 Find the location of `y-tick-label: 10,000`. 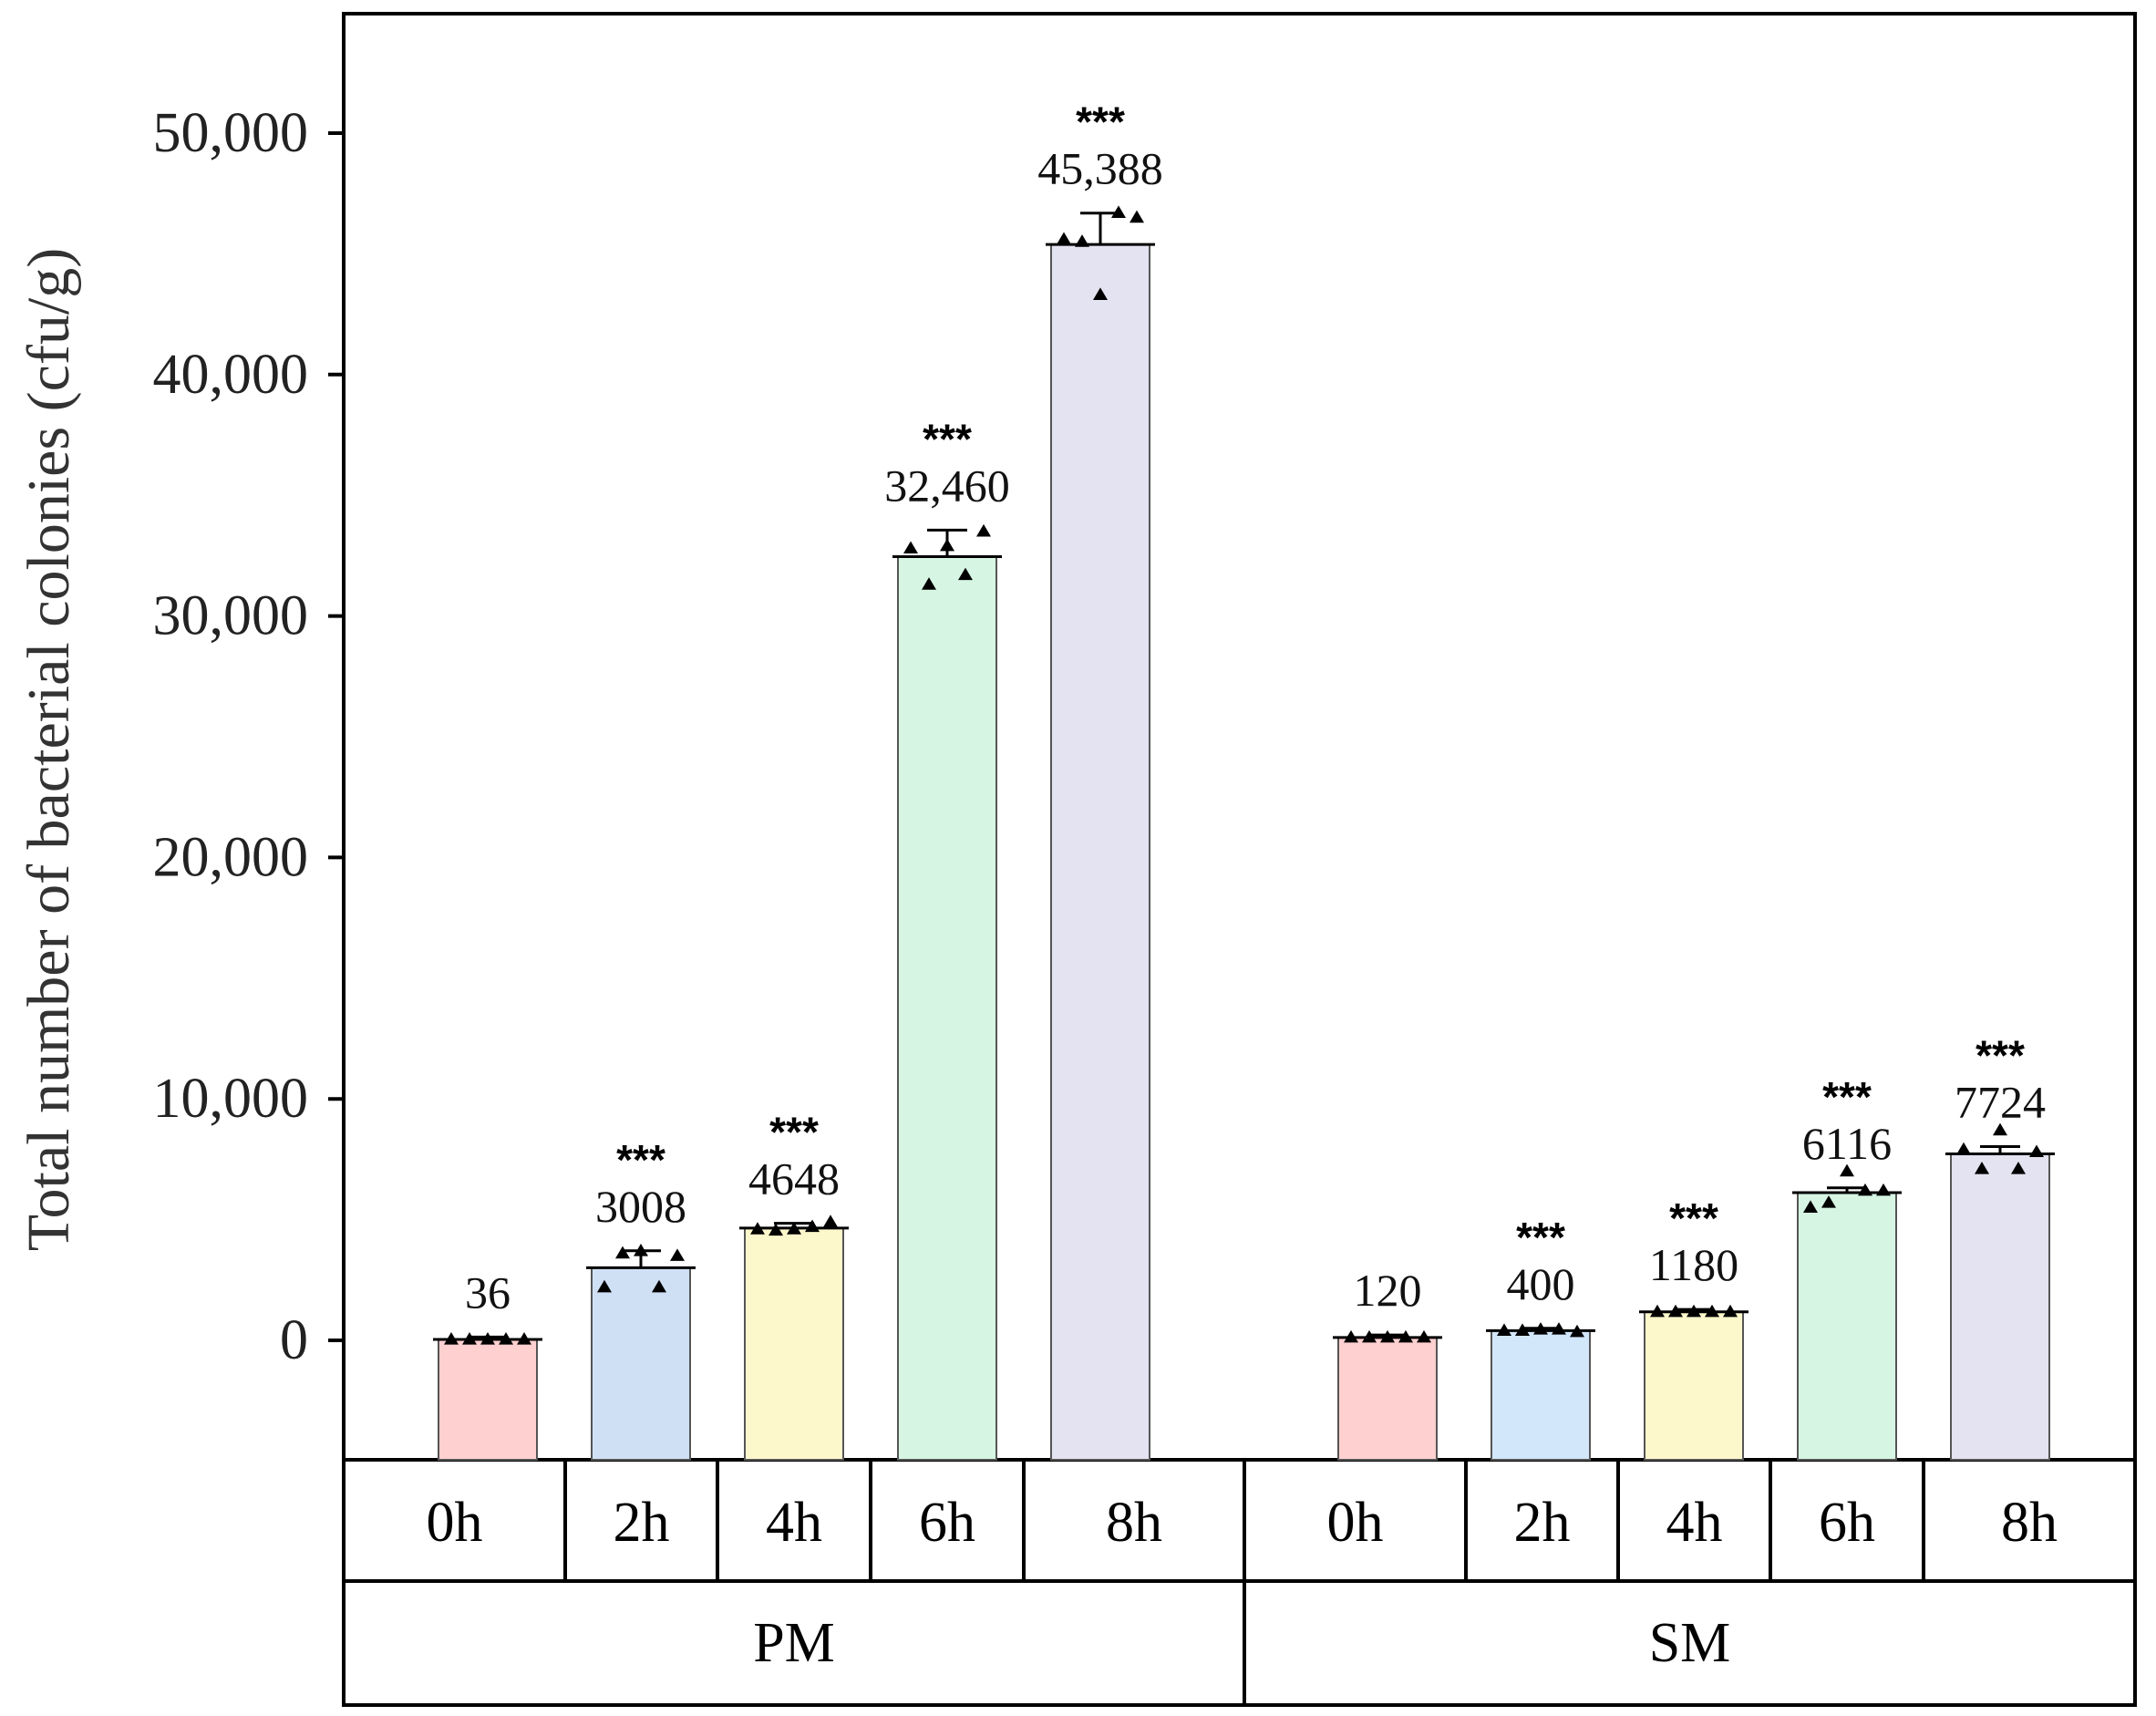

y-tick-label: 10,000 is located at coordinates (231, 1099).